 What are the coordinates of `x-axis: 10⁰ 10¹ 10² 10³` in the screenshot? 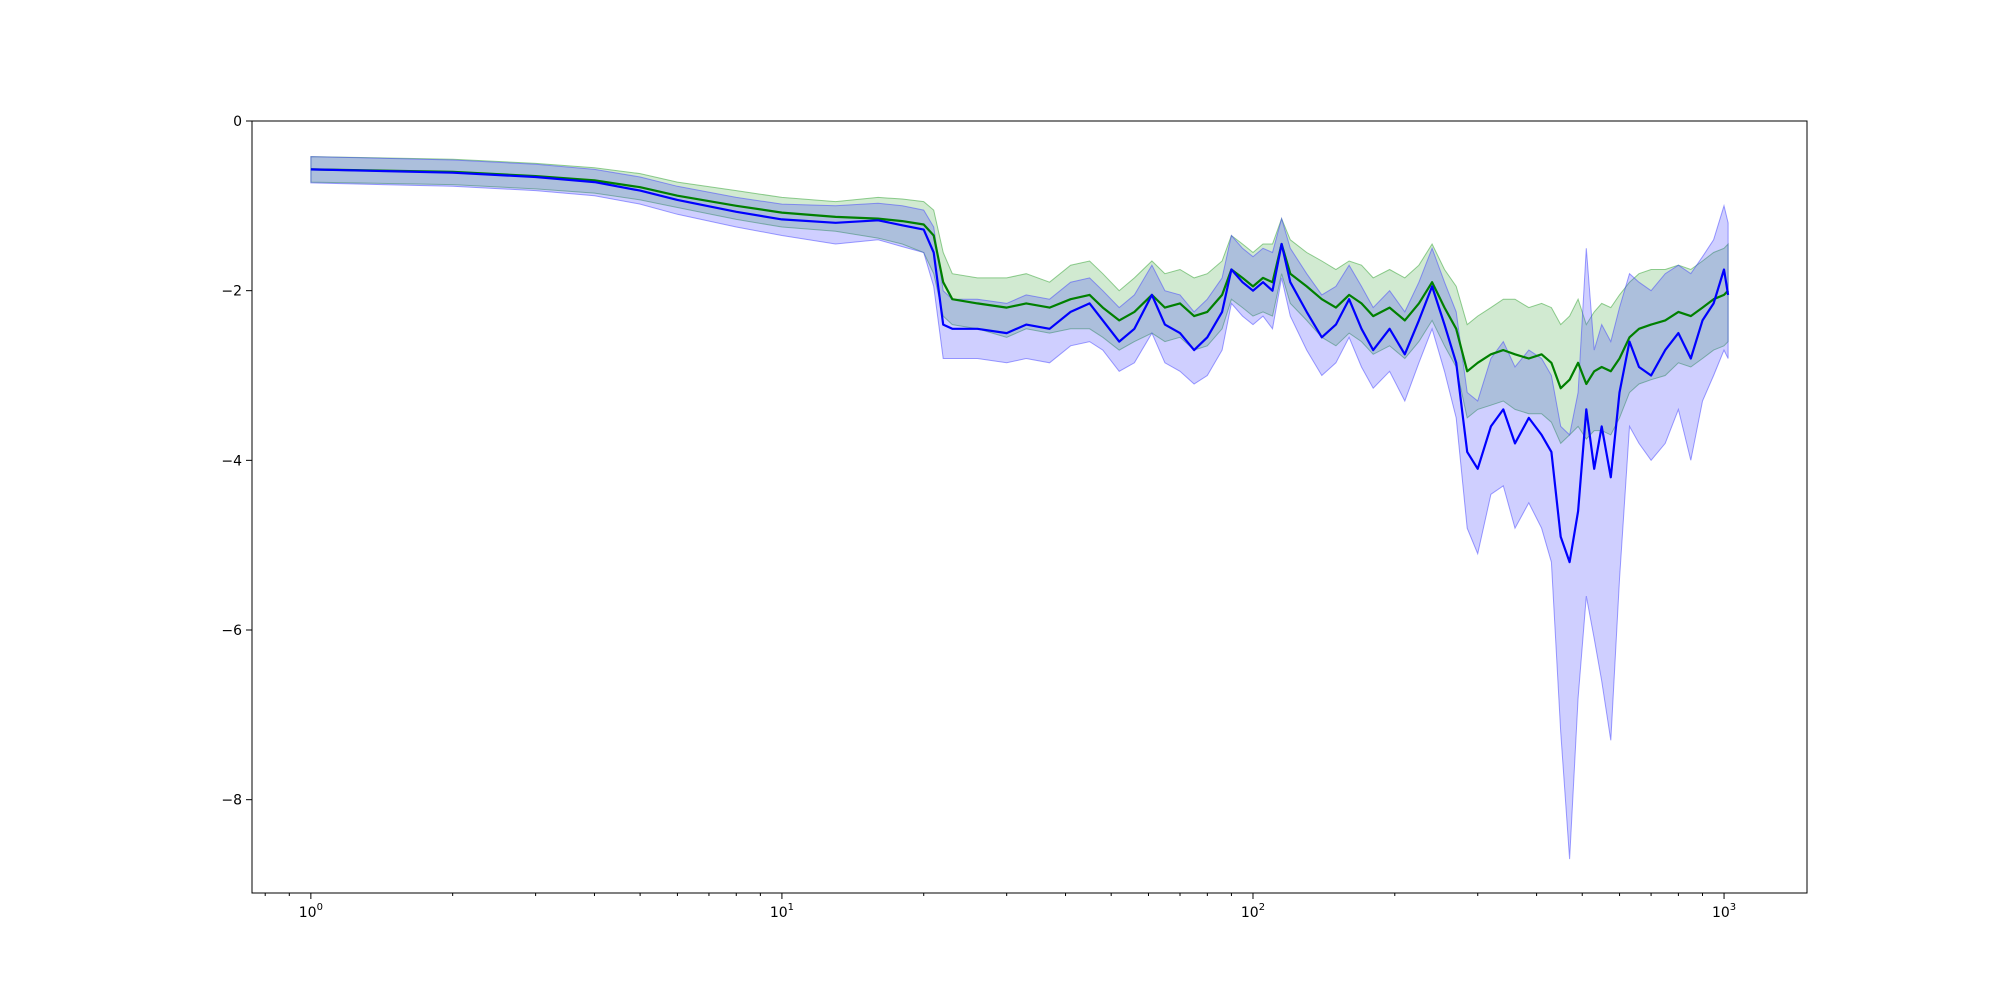 It's located at (1000, 907).